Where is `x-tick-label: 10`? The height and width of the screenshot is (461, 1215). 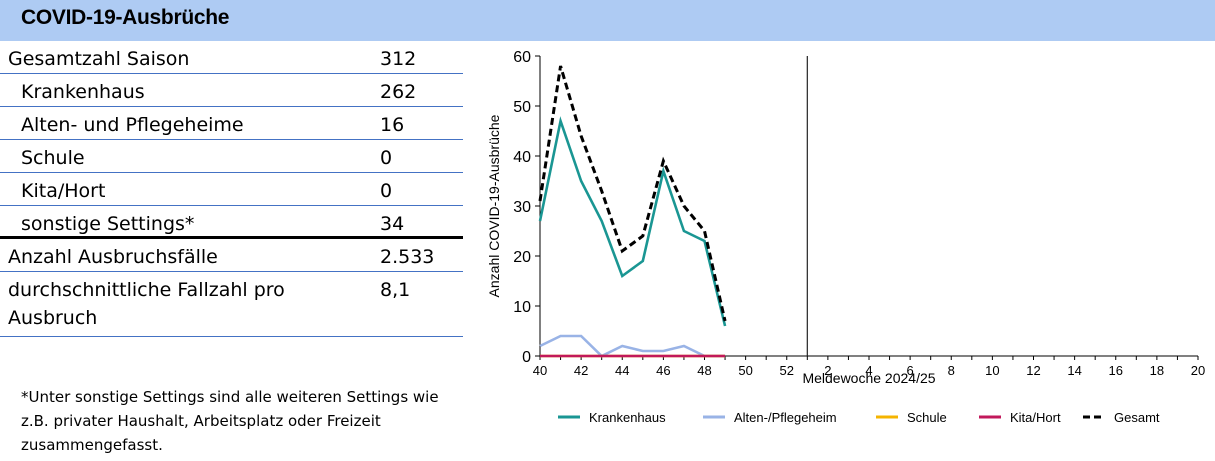 x-tick-label: 10 is located at coordinates (992, 370).